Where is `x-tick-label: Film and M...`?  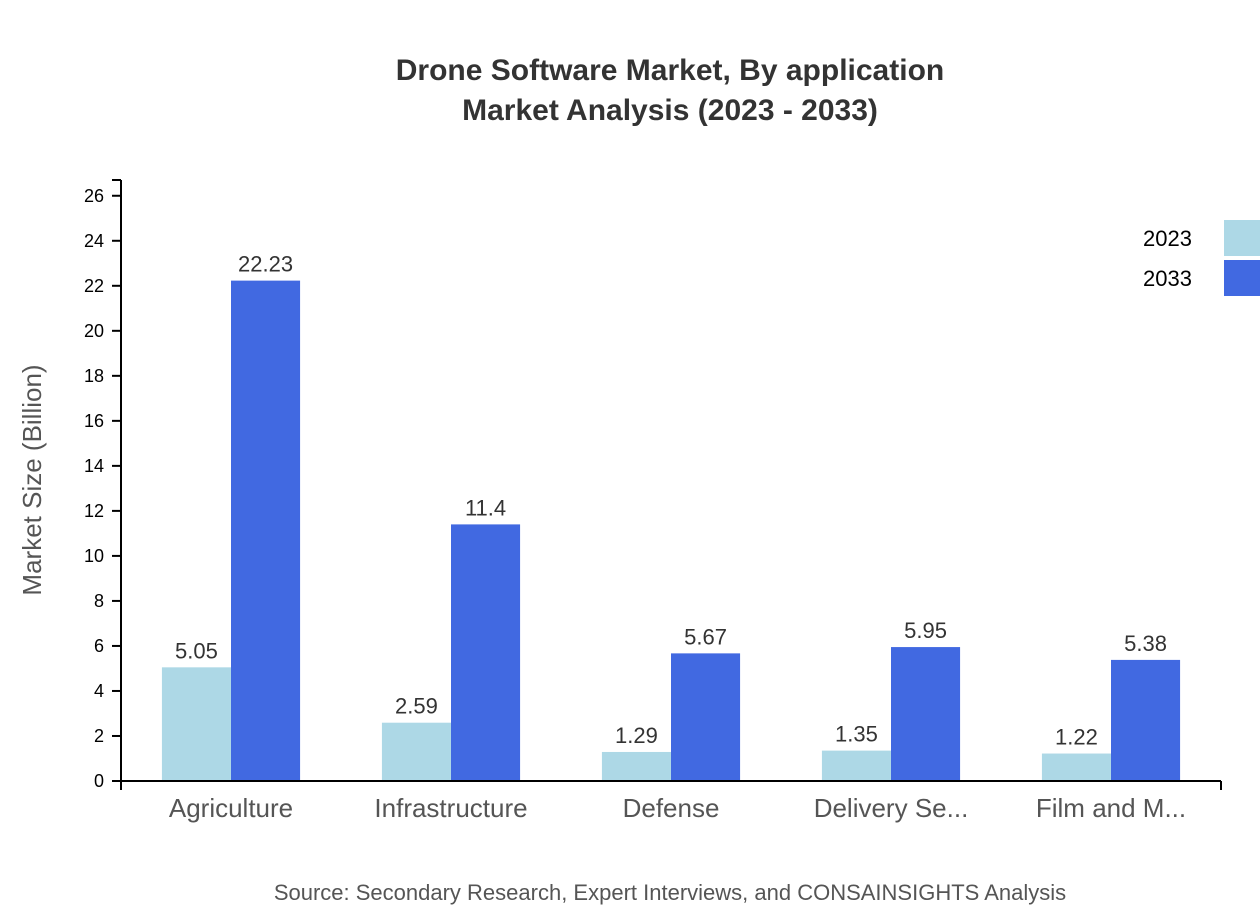
x-tick-label: Film and M... is located at coordinates (1111, 808).